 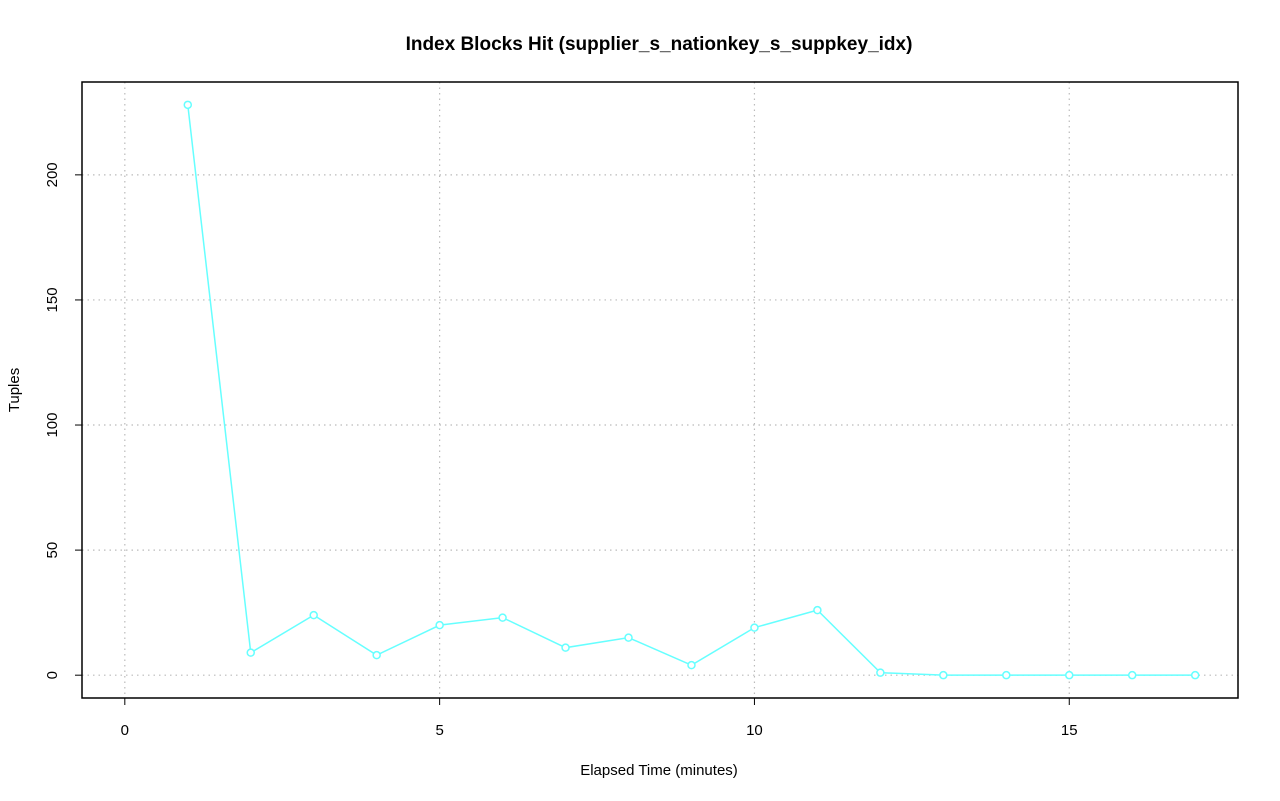 What do you see at coordinates (52, 299) in the screenshot?
I see `y-tick-label: 150` at bounding box center [52, 299].